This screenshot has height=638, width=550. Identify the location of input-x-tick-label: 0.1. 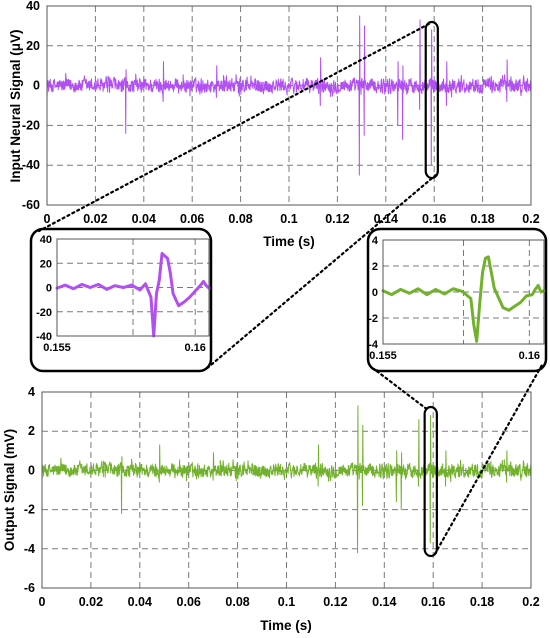
(288, 219).